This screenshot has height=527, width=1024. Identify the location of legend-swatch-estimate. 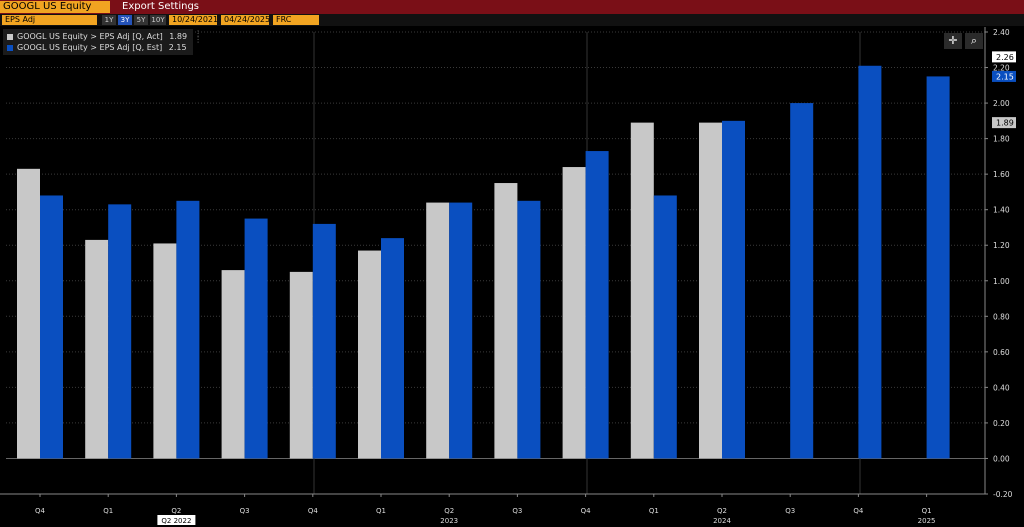
(10, 47).